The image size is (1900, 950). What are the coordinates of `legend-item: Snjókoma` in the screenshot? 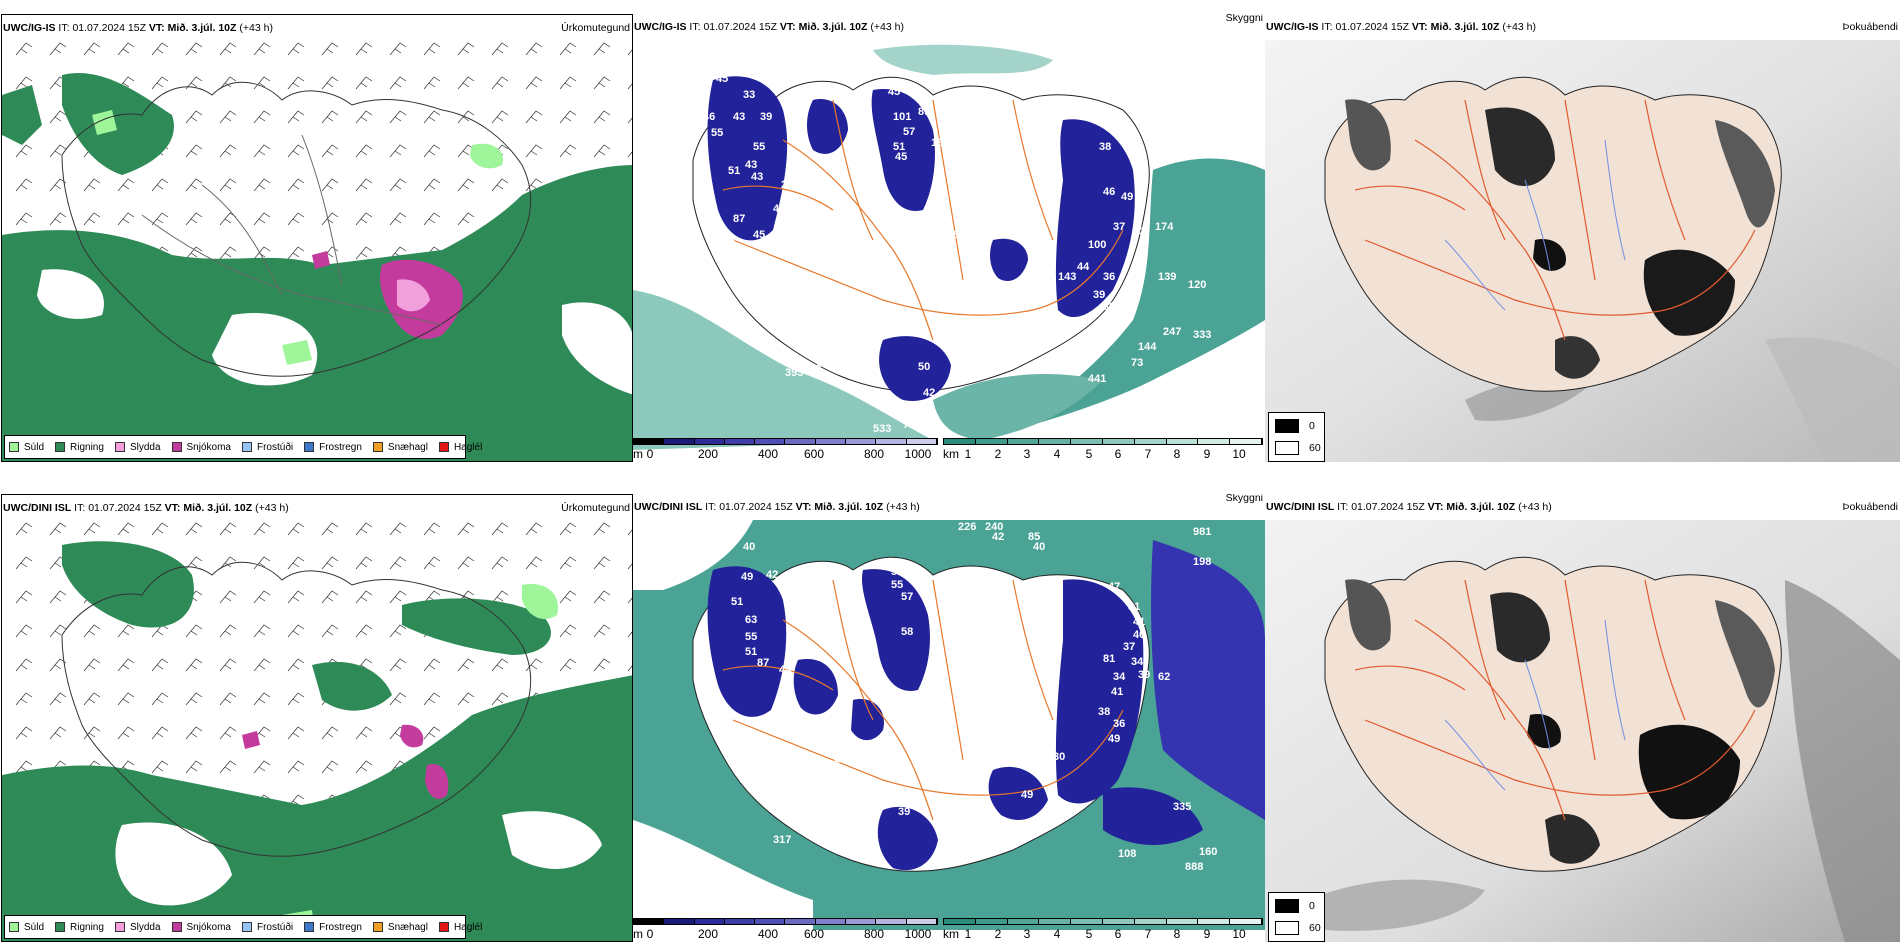 It's located at (201, 447).